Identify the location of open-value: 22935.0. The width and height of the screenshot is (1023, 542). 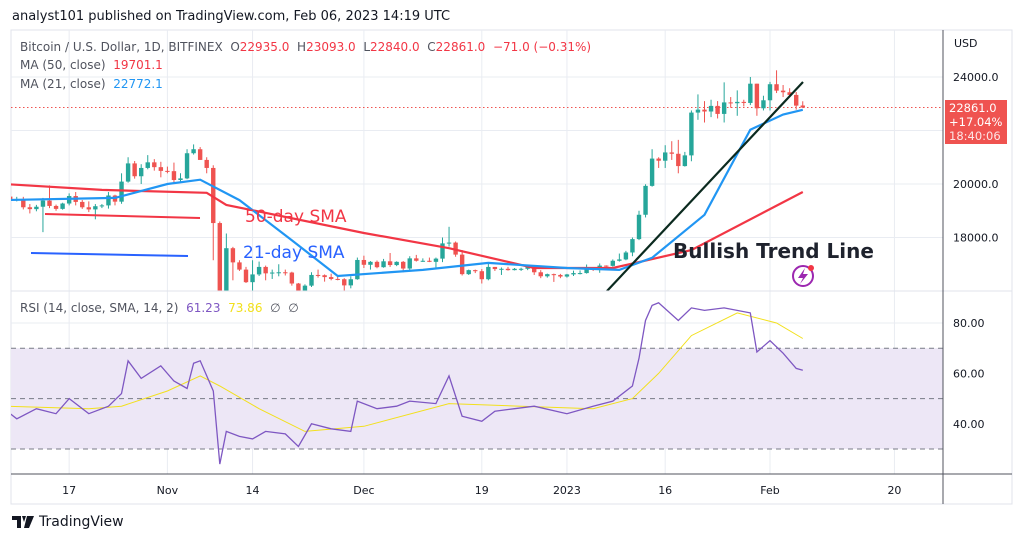
(264, 47).